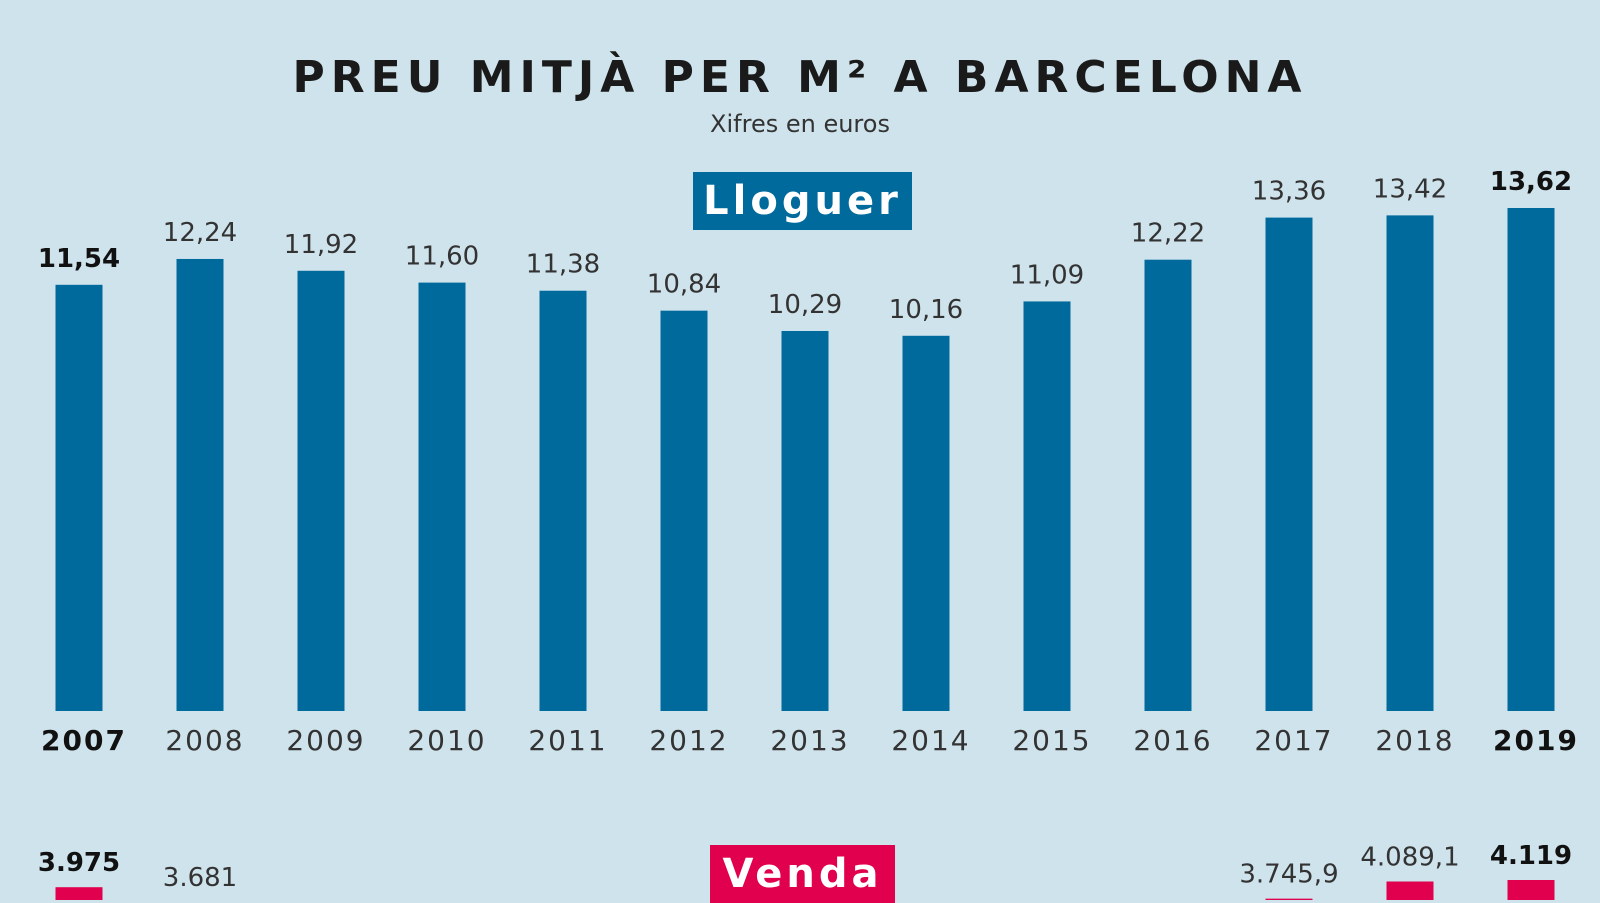  I want to click on rent-value-label: 13,42, so click(1410, 189).